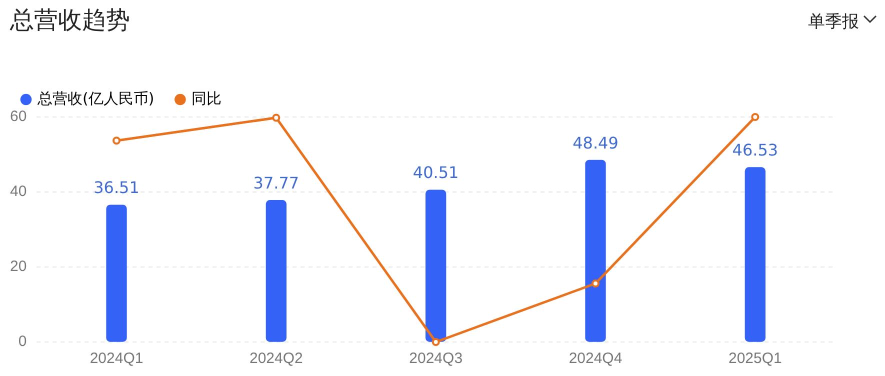 This screenshot has height=376, width=885. I want to click on y-tick-label: 0, so click(22, 341).